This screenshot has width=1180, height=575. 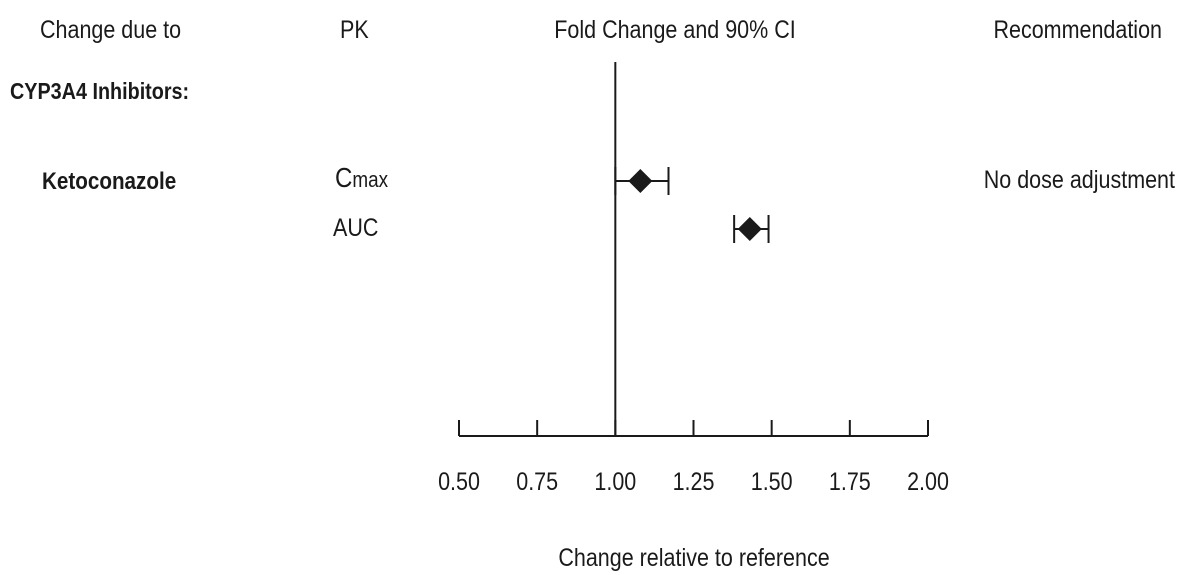 What do you see at coordinates (694, 558) in the screenshot?
I see `x-axis-label: Change relative to reference` at bounding box center [694, 558].